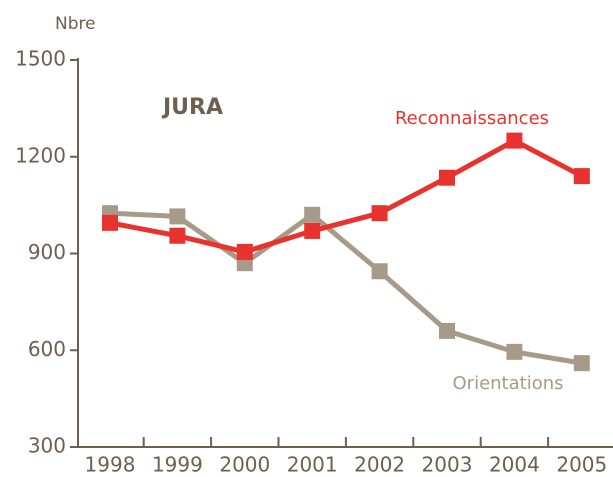 The image size is (613, 477). I want to click on x-tick-label: 2005, so click(581, 465).